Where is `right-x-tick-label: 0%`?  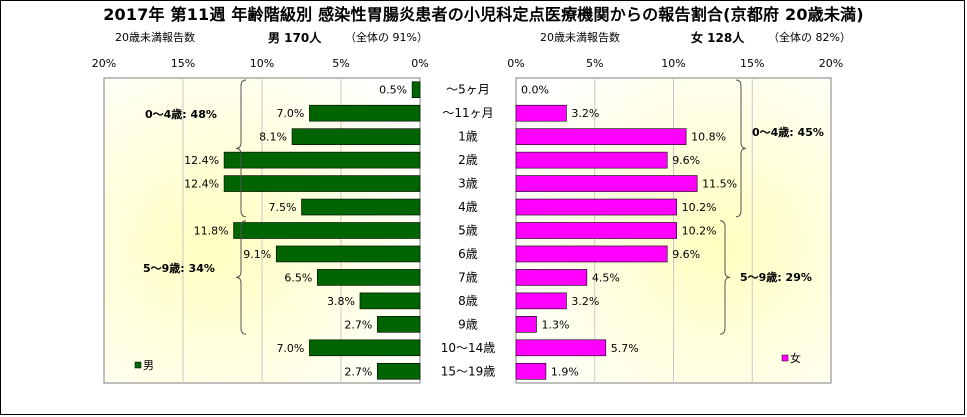
right-x-tick-label: 0% is located at coordinates (515, 63).